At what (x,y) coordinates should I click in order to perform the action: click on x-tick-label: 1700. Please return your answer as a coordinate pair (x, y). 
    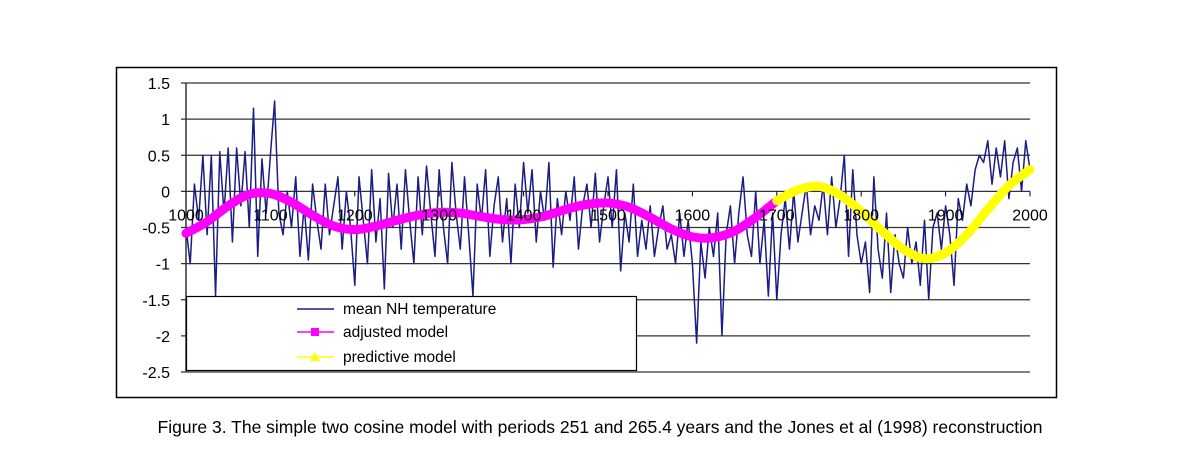
    Looking at the image, I should click on (777, 215).